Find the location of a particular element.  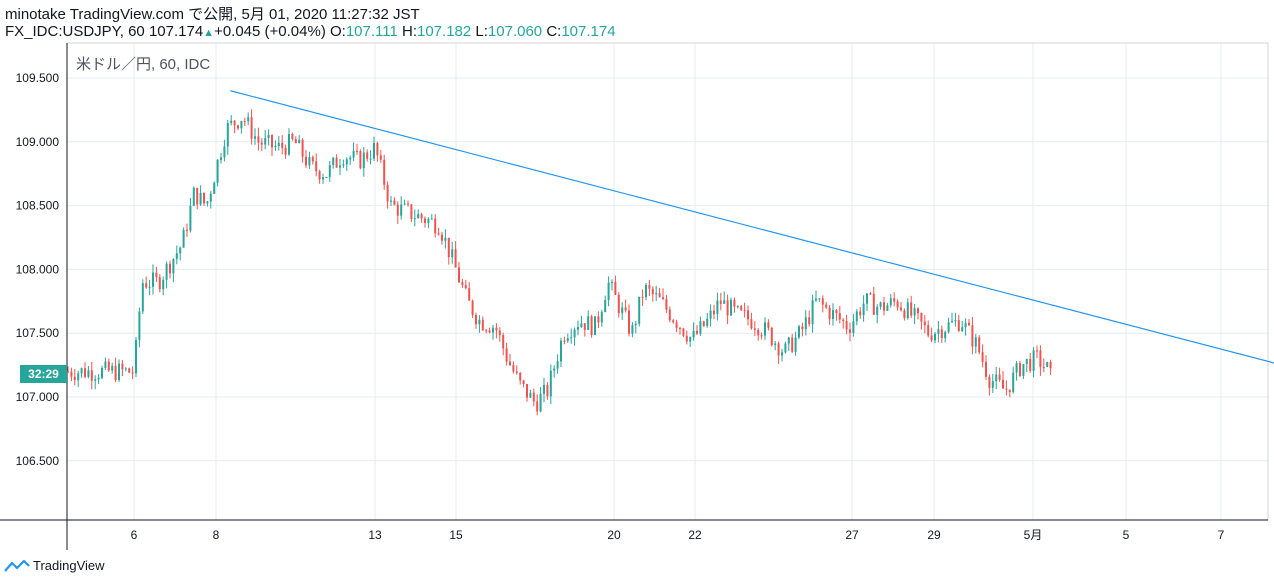

y-tick-label: 107.000 is located at coordinates (38, 397).